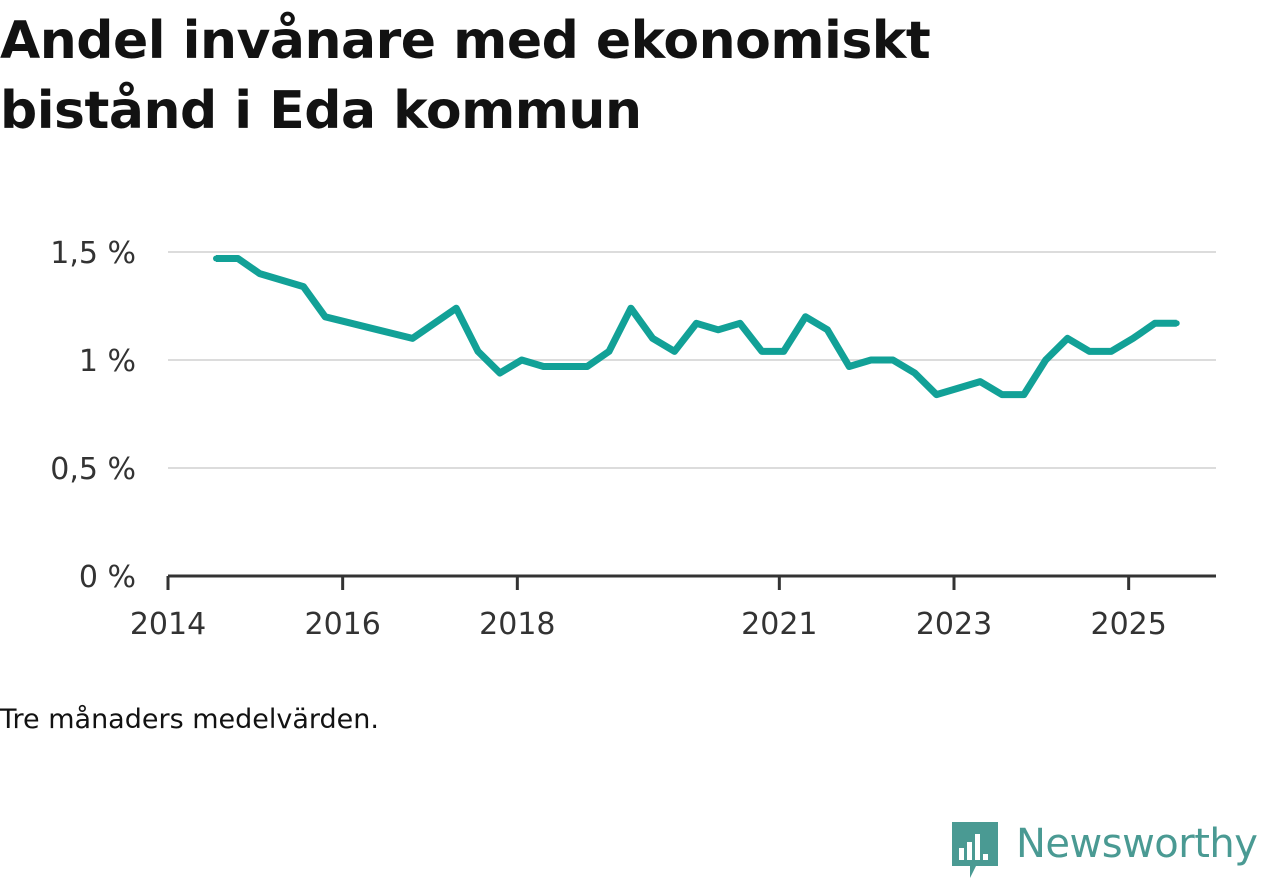 This screenshot has height=880, width=1262. I want to click on brand-name: Newsworthy, so click(1137, 844).